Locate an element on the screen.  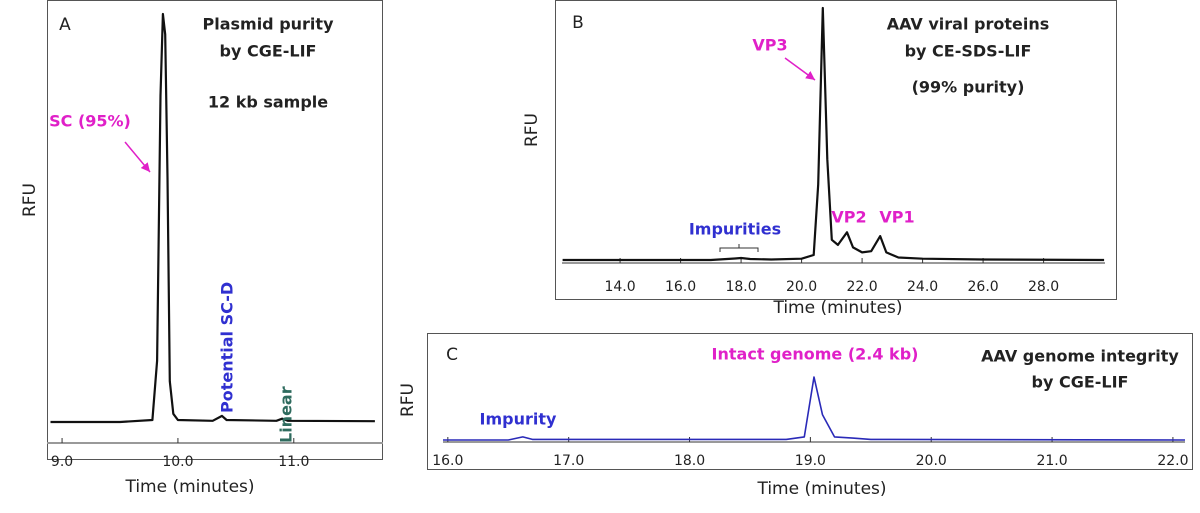
chart-title: Plasmid purity is located at coordinates (268, 24).